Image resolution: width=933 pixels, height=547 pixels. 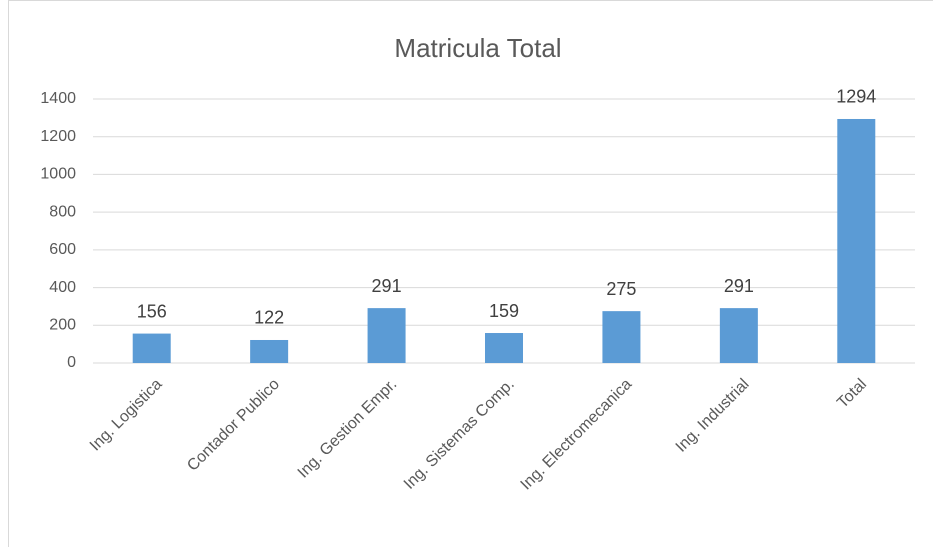 I want to click on y-tick-label: 400, so click(x=62, y=287).